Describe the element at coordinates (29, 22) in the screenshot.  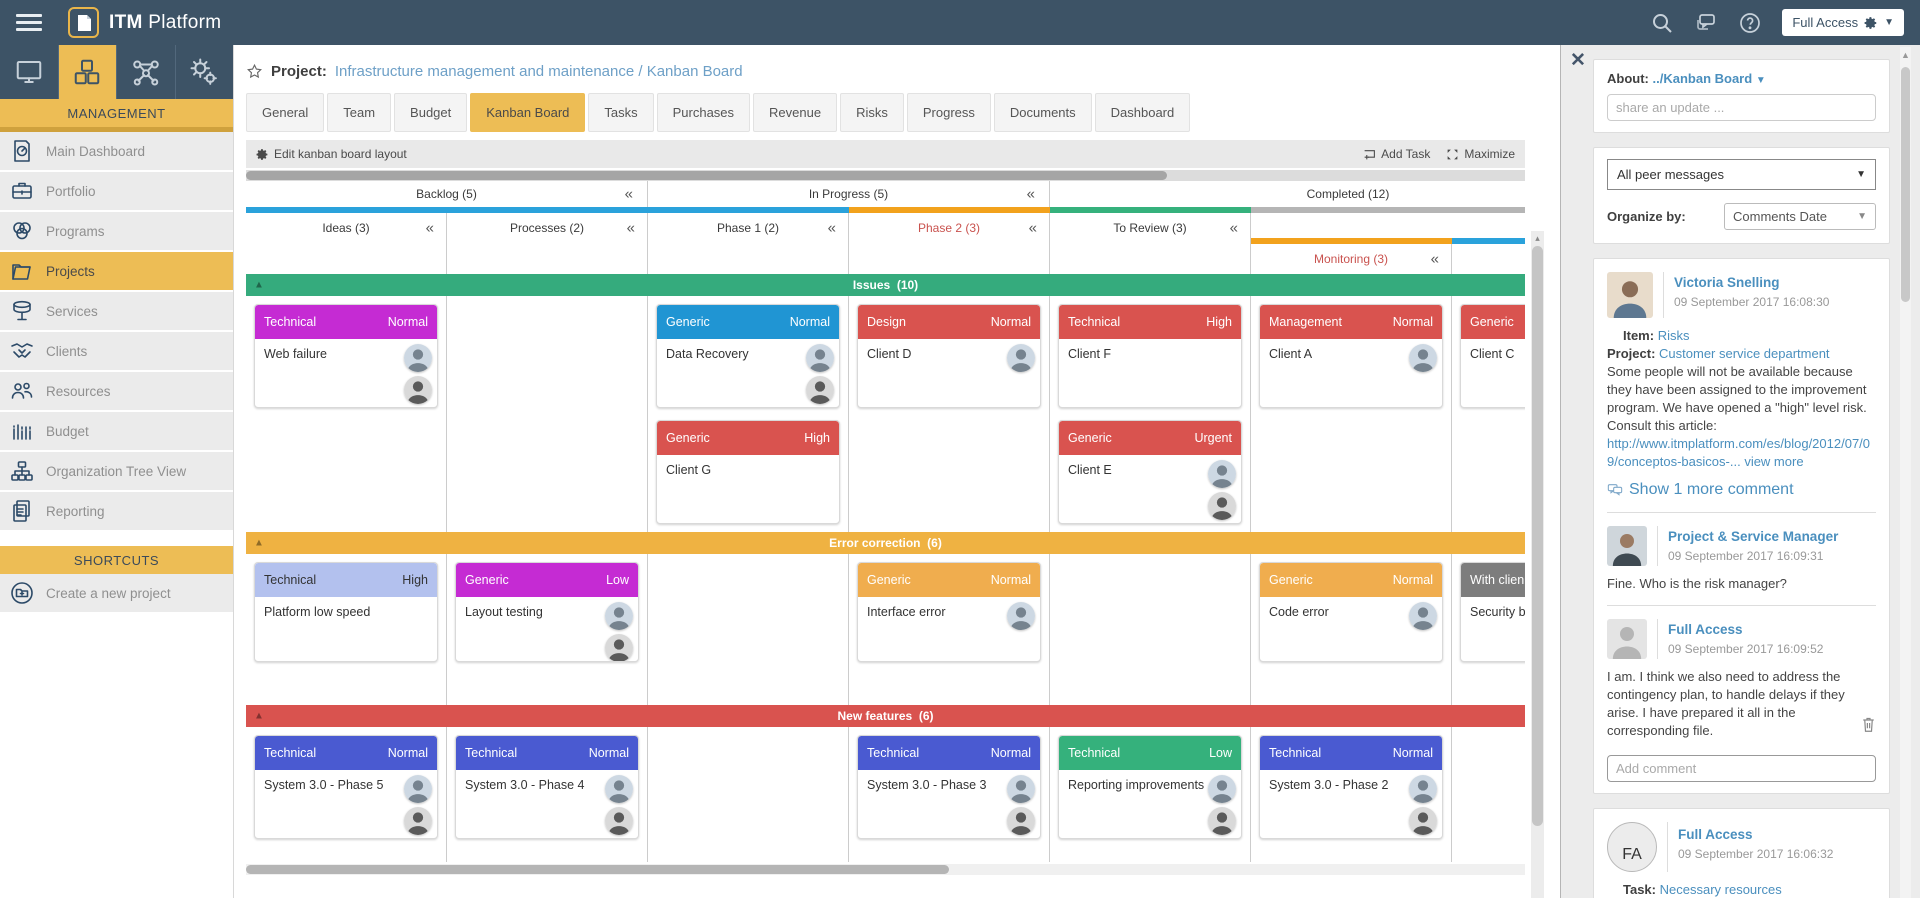
I see `hamburger-menu-icon` at that location.